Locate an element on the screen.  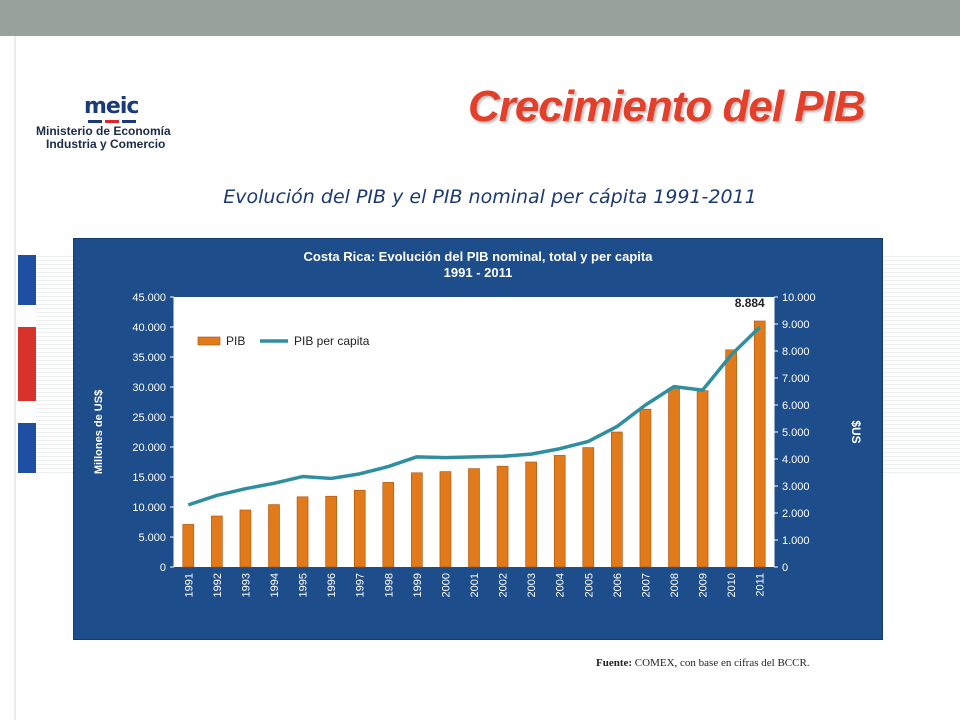
y-tick-label: 40.000 is located at coordinates (149, 328).